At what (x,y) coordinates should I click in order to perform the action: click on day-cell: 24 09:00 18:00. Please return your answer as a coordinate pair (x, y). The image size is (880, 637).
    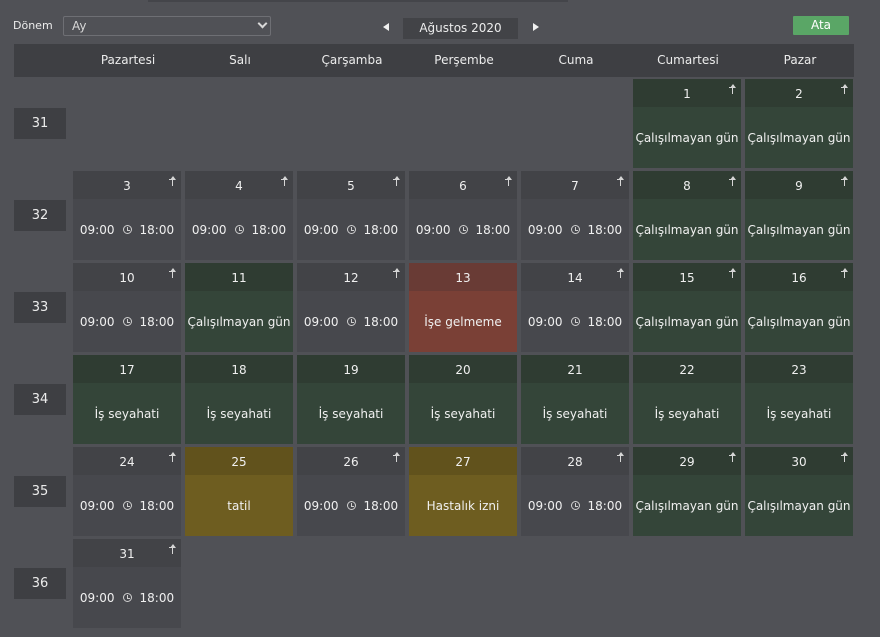
    Looking at the image, I should click on (127, 491).